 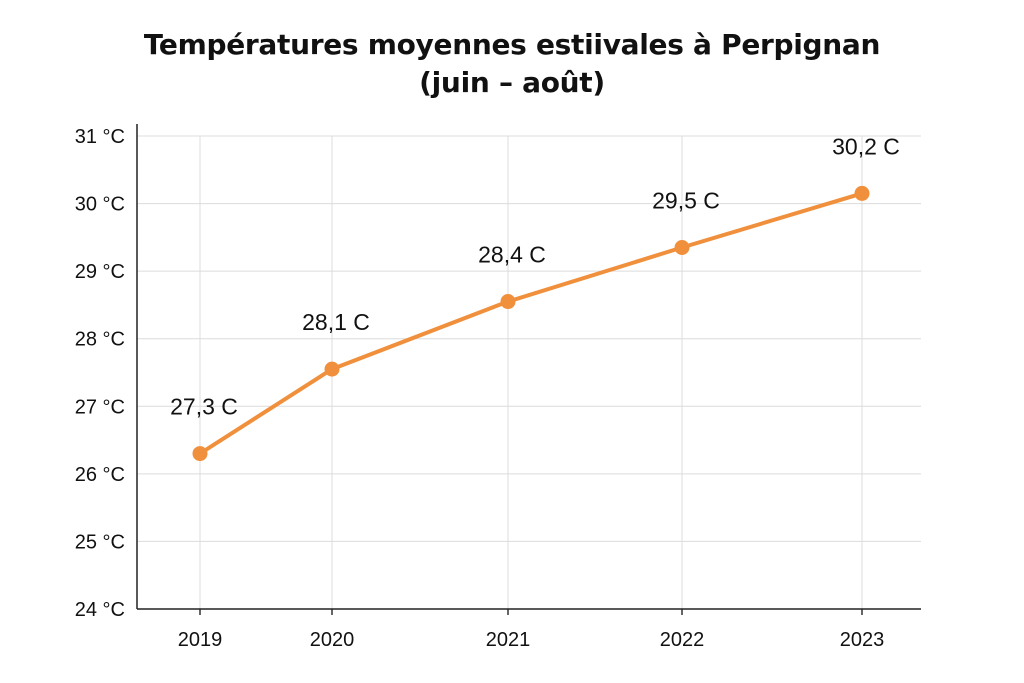 I want to click on y-tick-label: 29 °C, so click(x=100, y=272).